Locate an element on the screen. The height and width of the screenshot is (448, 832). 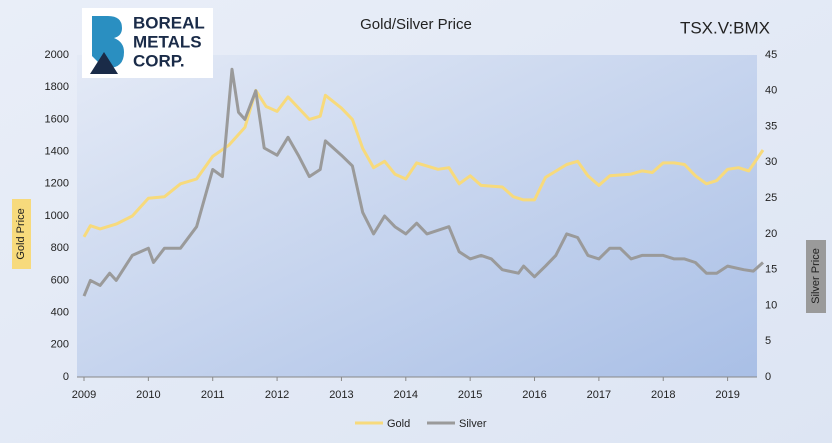
ticker: TSX.V:BMX is located at coordinates (725, 27).